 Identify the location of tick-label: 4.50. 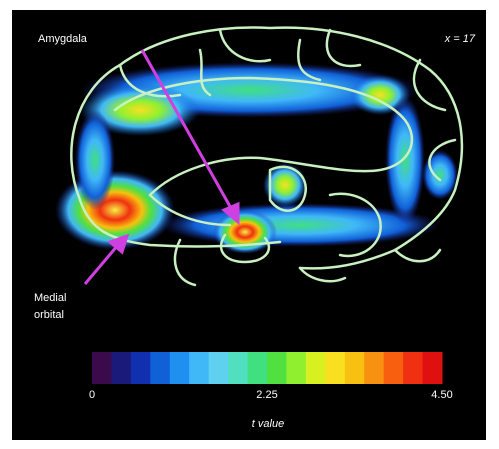
(441, 395).